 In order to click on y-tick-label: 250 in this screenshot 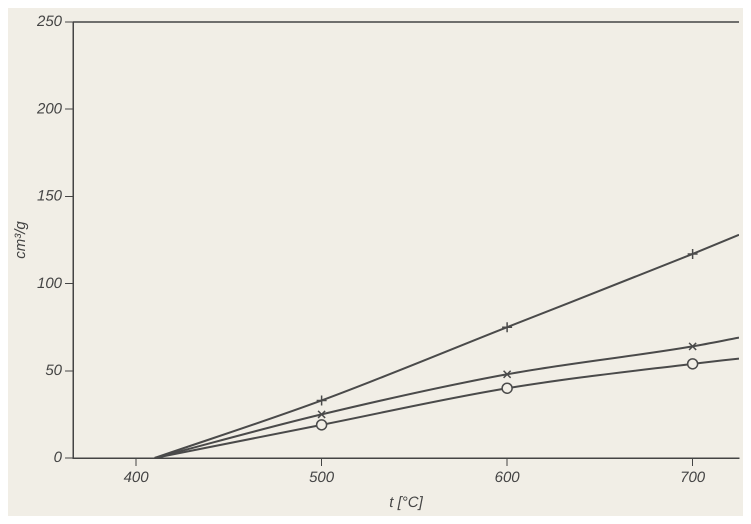, I will do `click(49, 21)`.